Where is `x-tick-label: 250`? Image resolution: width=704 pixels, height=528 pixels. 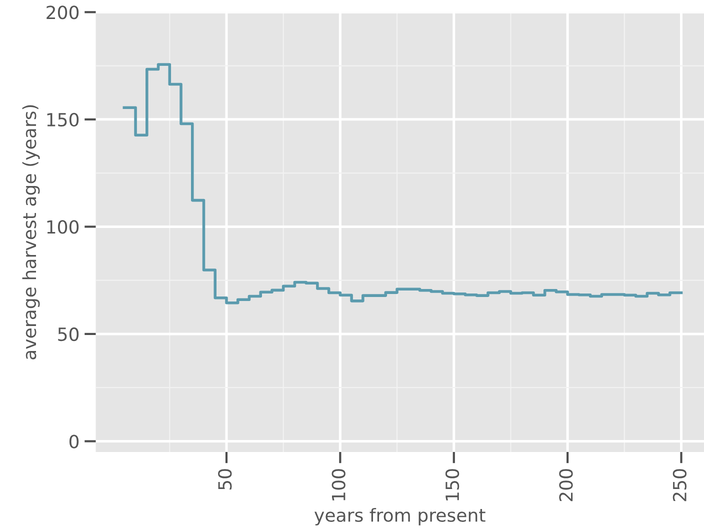 x-tick-label: 250 is located at coordinates (679, 485).